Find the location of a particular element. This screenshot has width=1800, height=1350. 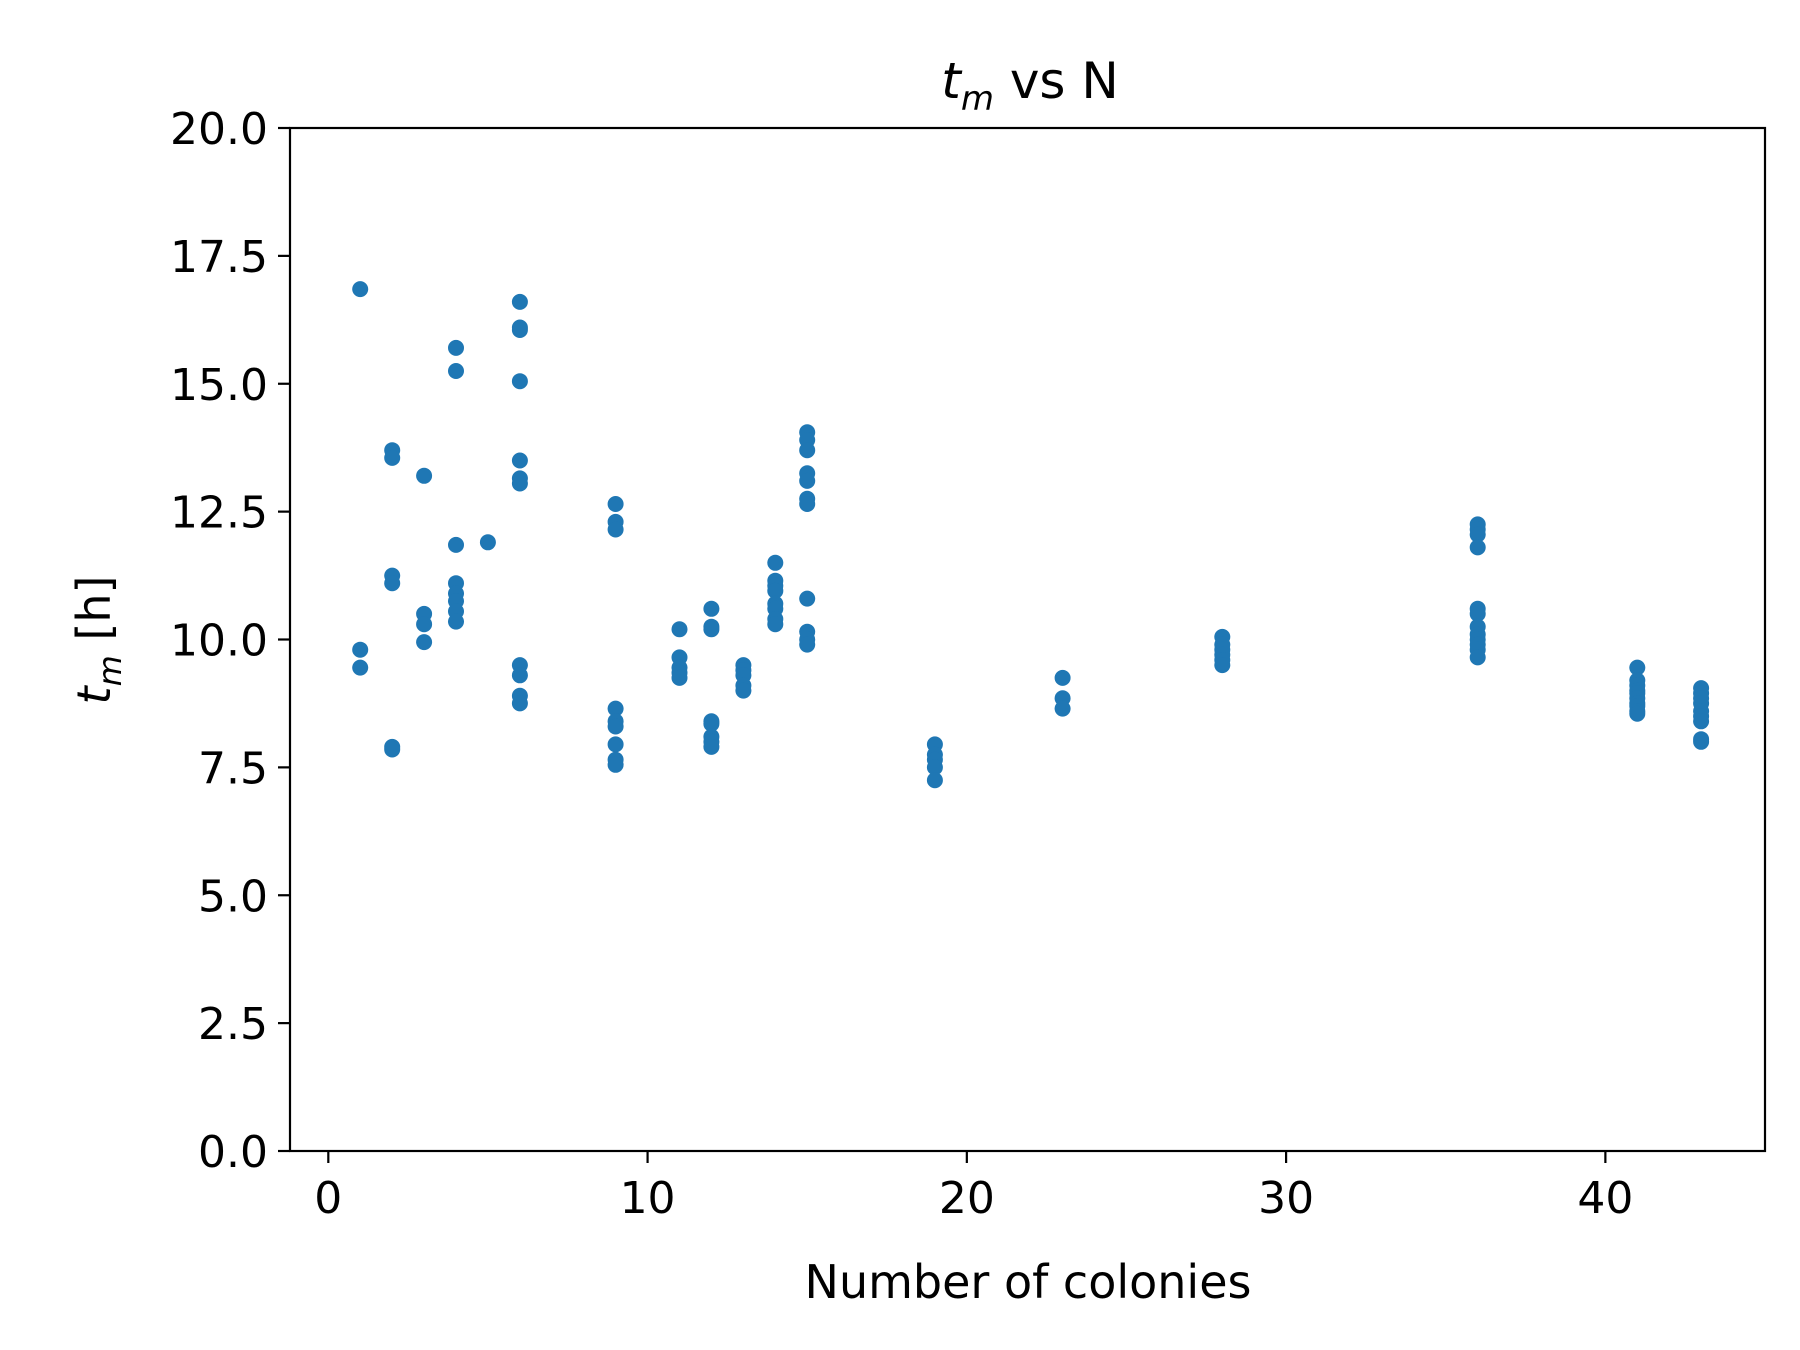

x-axis-ticks: 0 10 20 30 40 is located at coordinates (973, 1187).